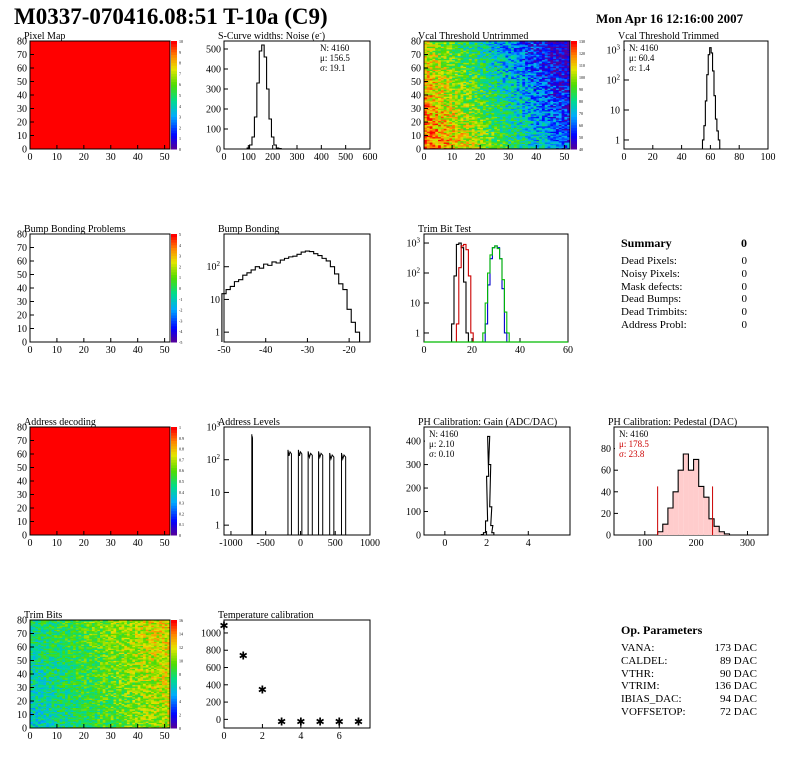  What do you see at coordinates (57, 543) in the screenshot?
I see `x-tick-label: 10` at bounding box center [57, 543].